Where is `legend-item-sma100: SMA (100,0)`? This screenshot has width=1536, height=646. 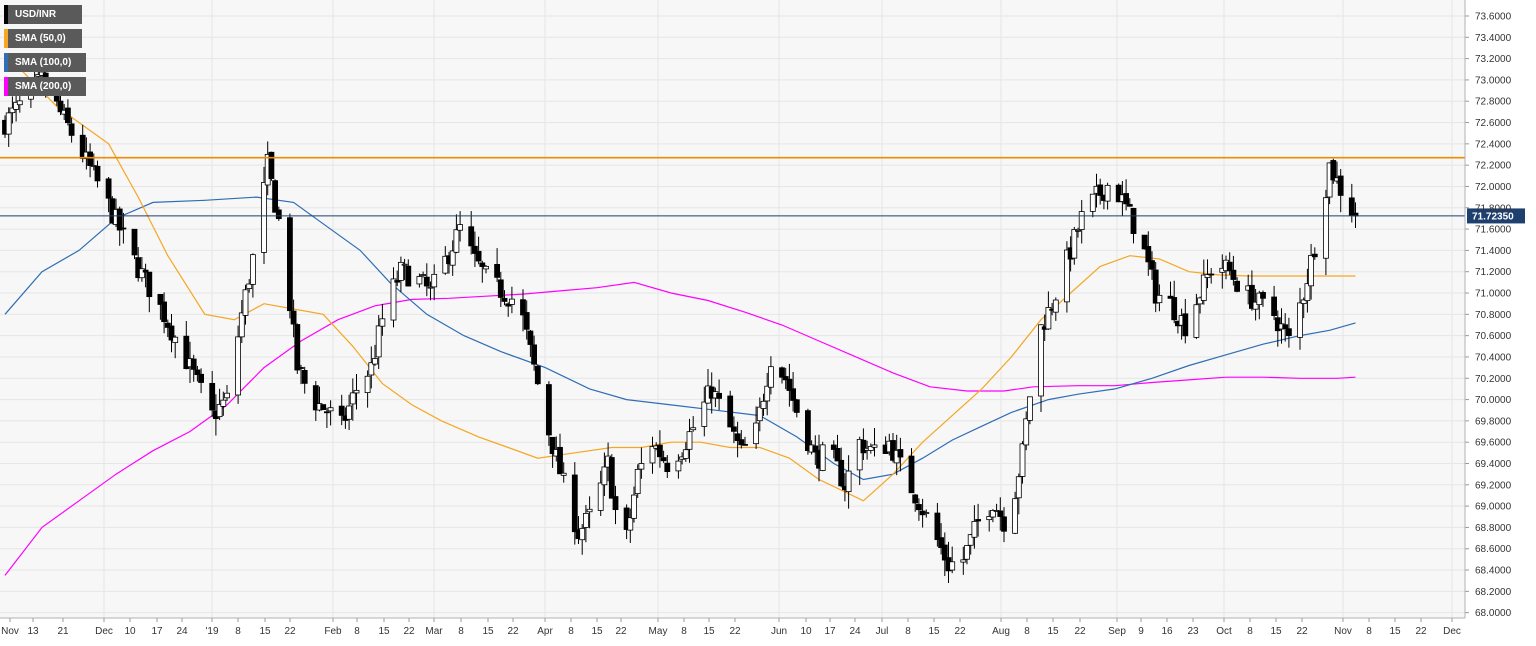 legend-item-sma100: SMA (100,0) is located at coordinates (45, 62).